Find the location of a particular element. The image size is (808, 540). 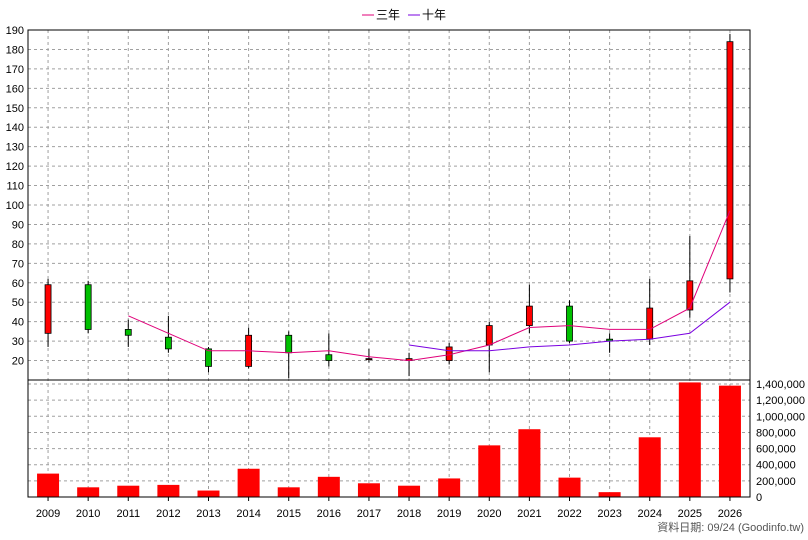

volume-tick-label: 1,400,000 is located at coordinates (780, 385).